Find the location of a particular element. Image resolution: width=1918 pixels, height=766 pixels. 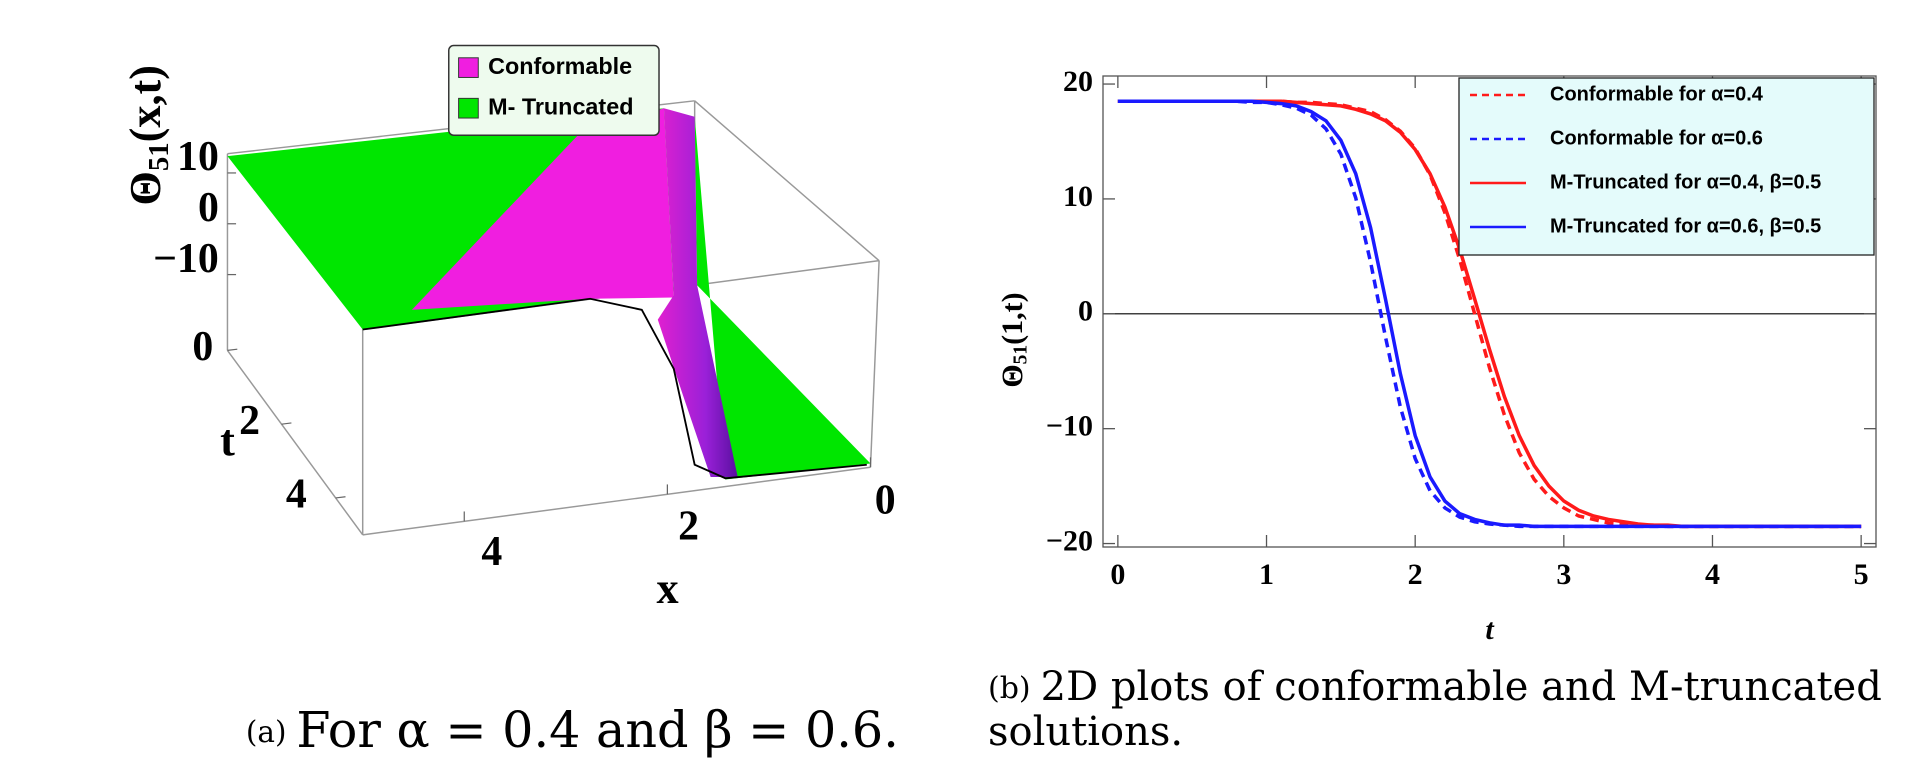

y-tick-label: −10 is located at coordinates (1069, 426).